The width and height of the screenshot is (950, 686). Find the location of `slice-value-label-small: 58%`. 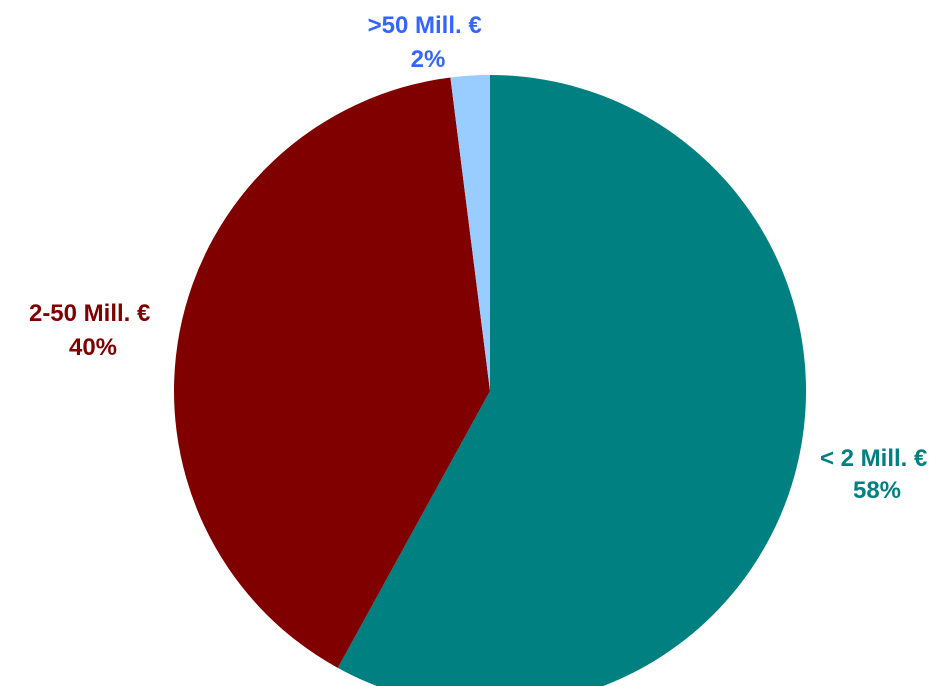

slice-value-label-small: 58% is located at coordinates (877, 490).